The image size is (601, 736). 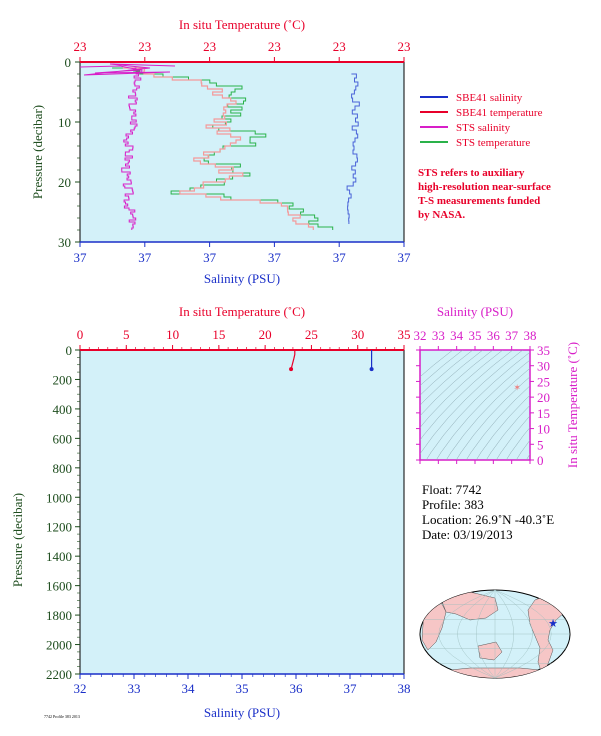 I want to click on legend-label-sts-temperature: STS temperature, so click(x=493, y=143).